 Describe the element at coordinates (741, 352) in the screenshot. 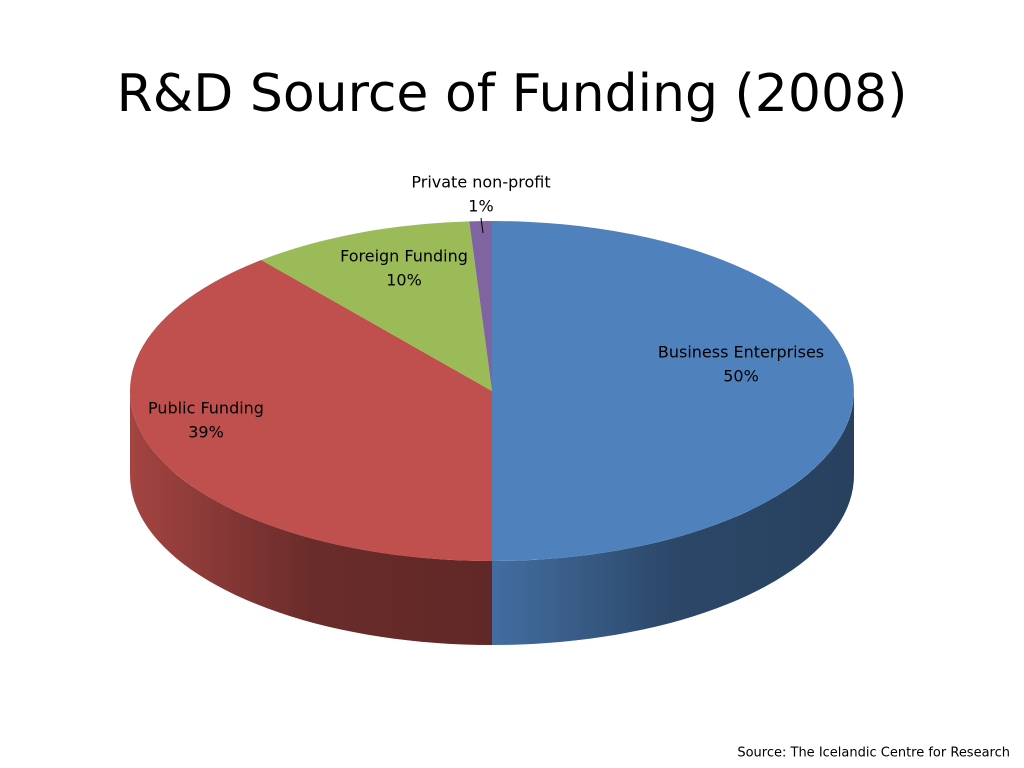

I see `slice-label: Business Enterprises` at that location.